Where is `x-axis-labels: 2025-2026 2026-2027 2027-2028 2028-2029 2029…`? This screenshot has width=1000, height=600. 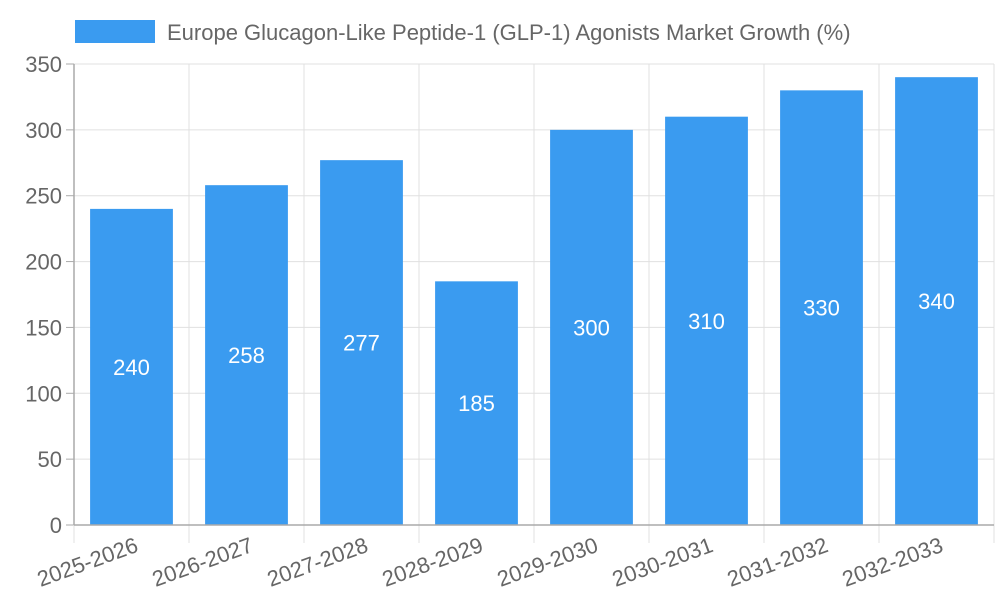 x-axis-labels: 2025-2026 2026-2027 2027-2028 2028-2029 2029… is located at coordinates (490, 561).